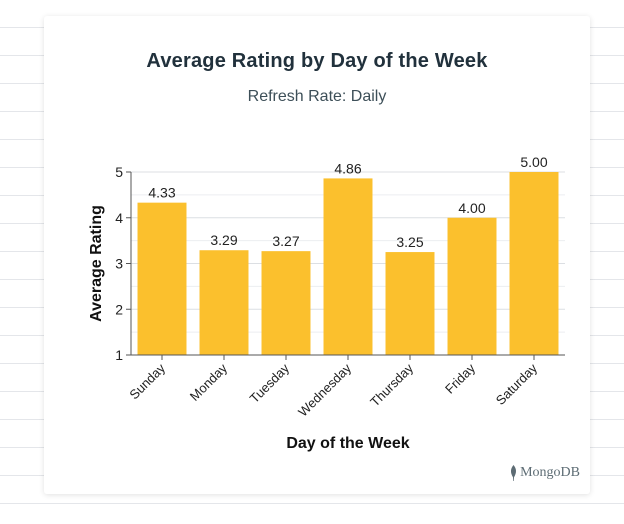 This screenshot has height=524, width=624. I want to click on mongodb-logo: MongoDB, so click(545, 473).